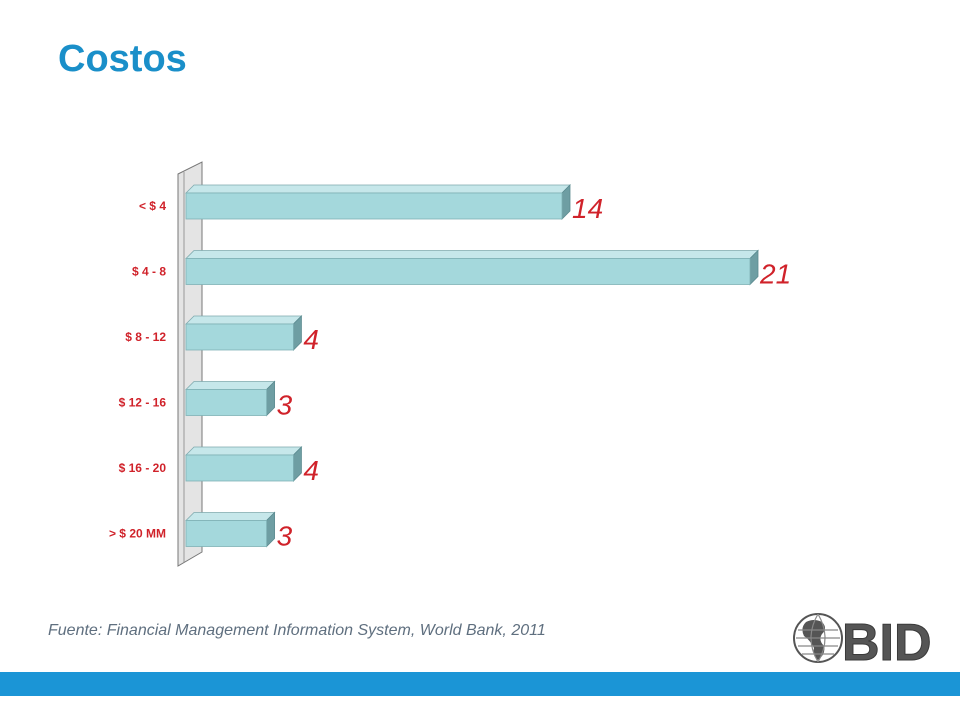  What do you see at coordinates (143, 468) in the screenshot?
I see `category-label-5: $ 16 - 20` at bounding box center [143, 468].